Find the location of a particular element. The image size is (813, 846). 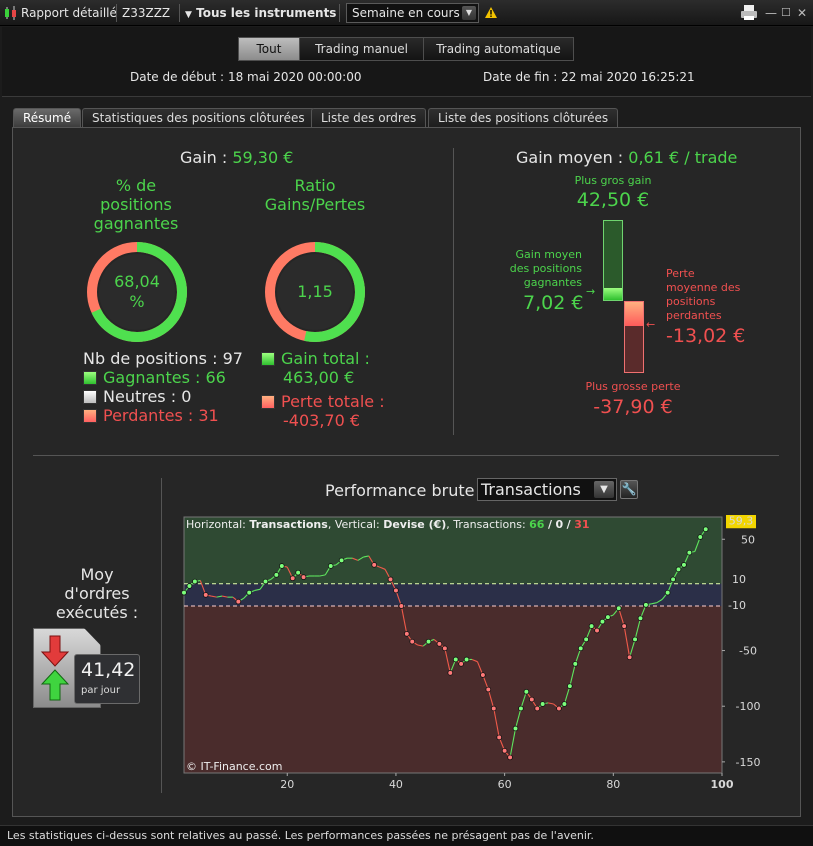

performance-select: Transactions ▼ is located at coordinates (547, 489).